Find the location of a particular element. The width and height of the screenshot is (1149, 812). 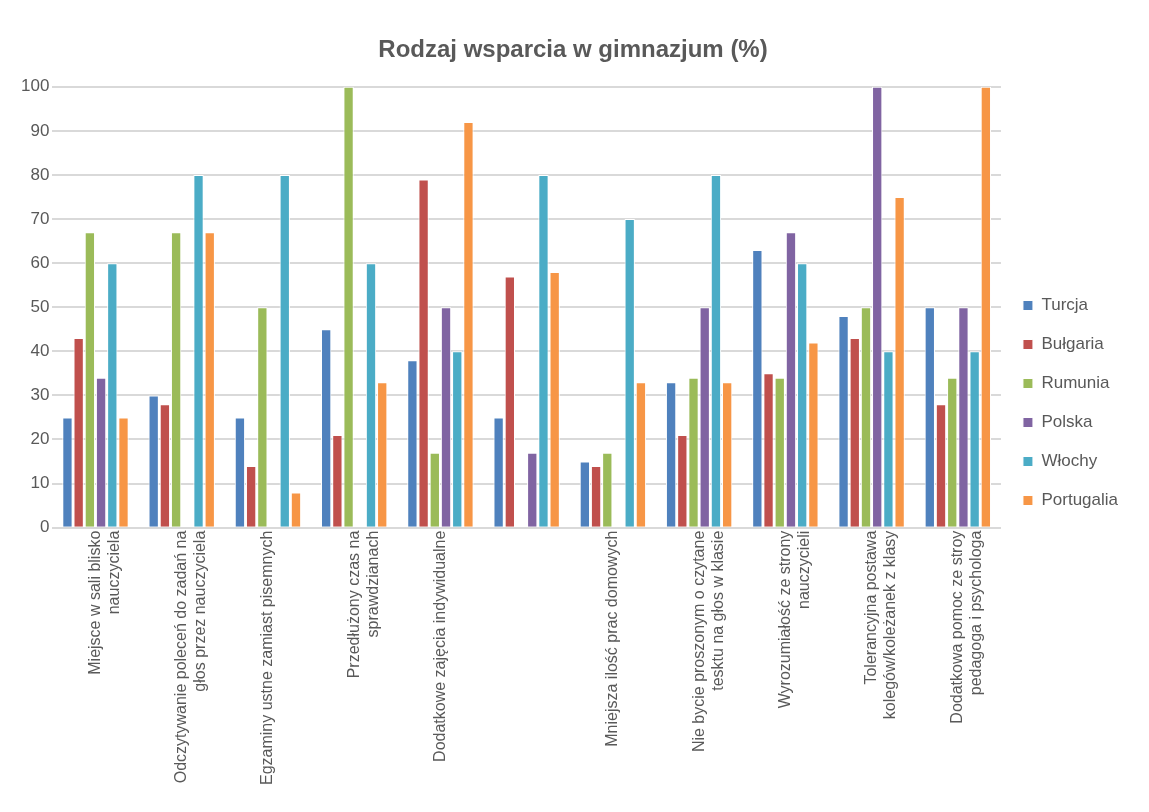

legend-label: Włochy is located at coordinates (1069, 461).